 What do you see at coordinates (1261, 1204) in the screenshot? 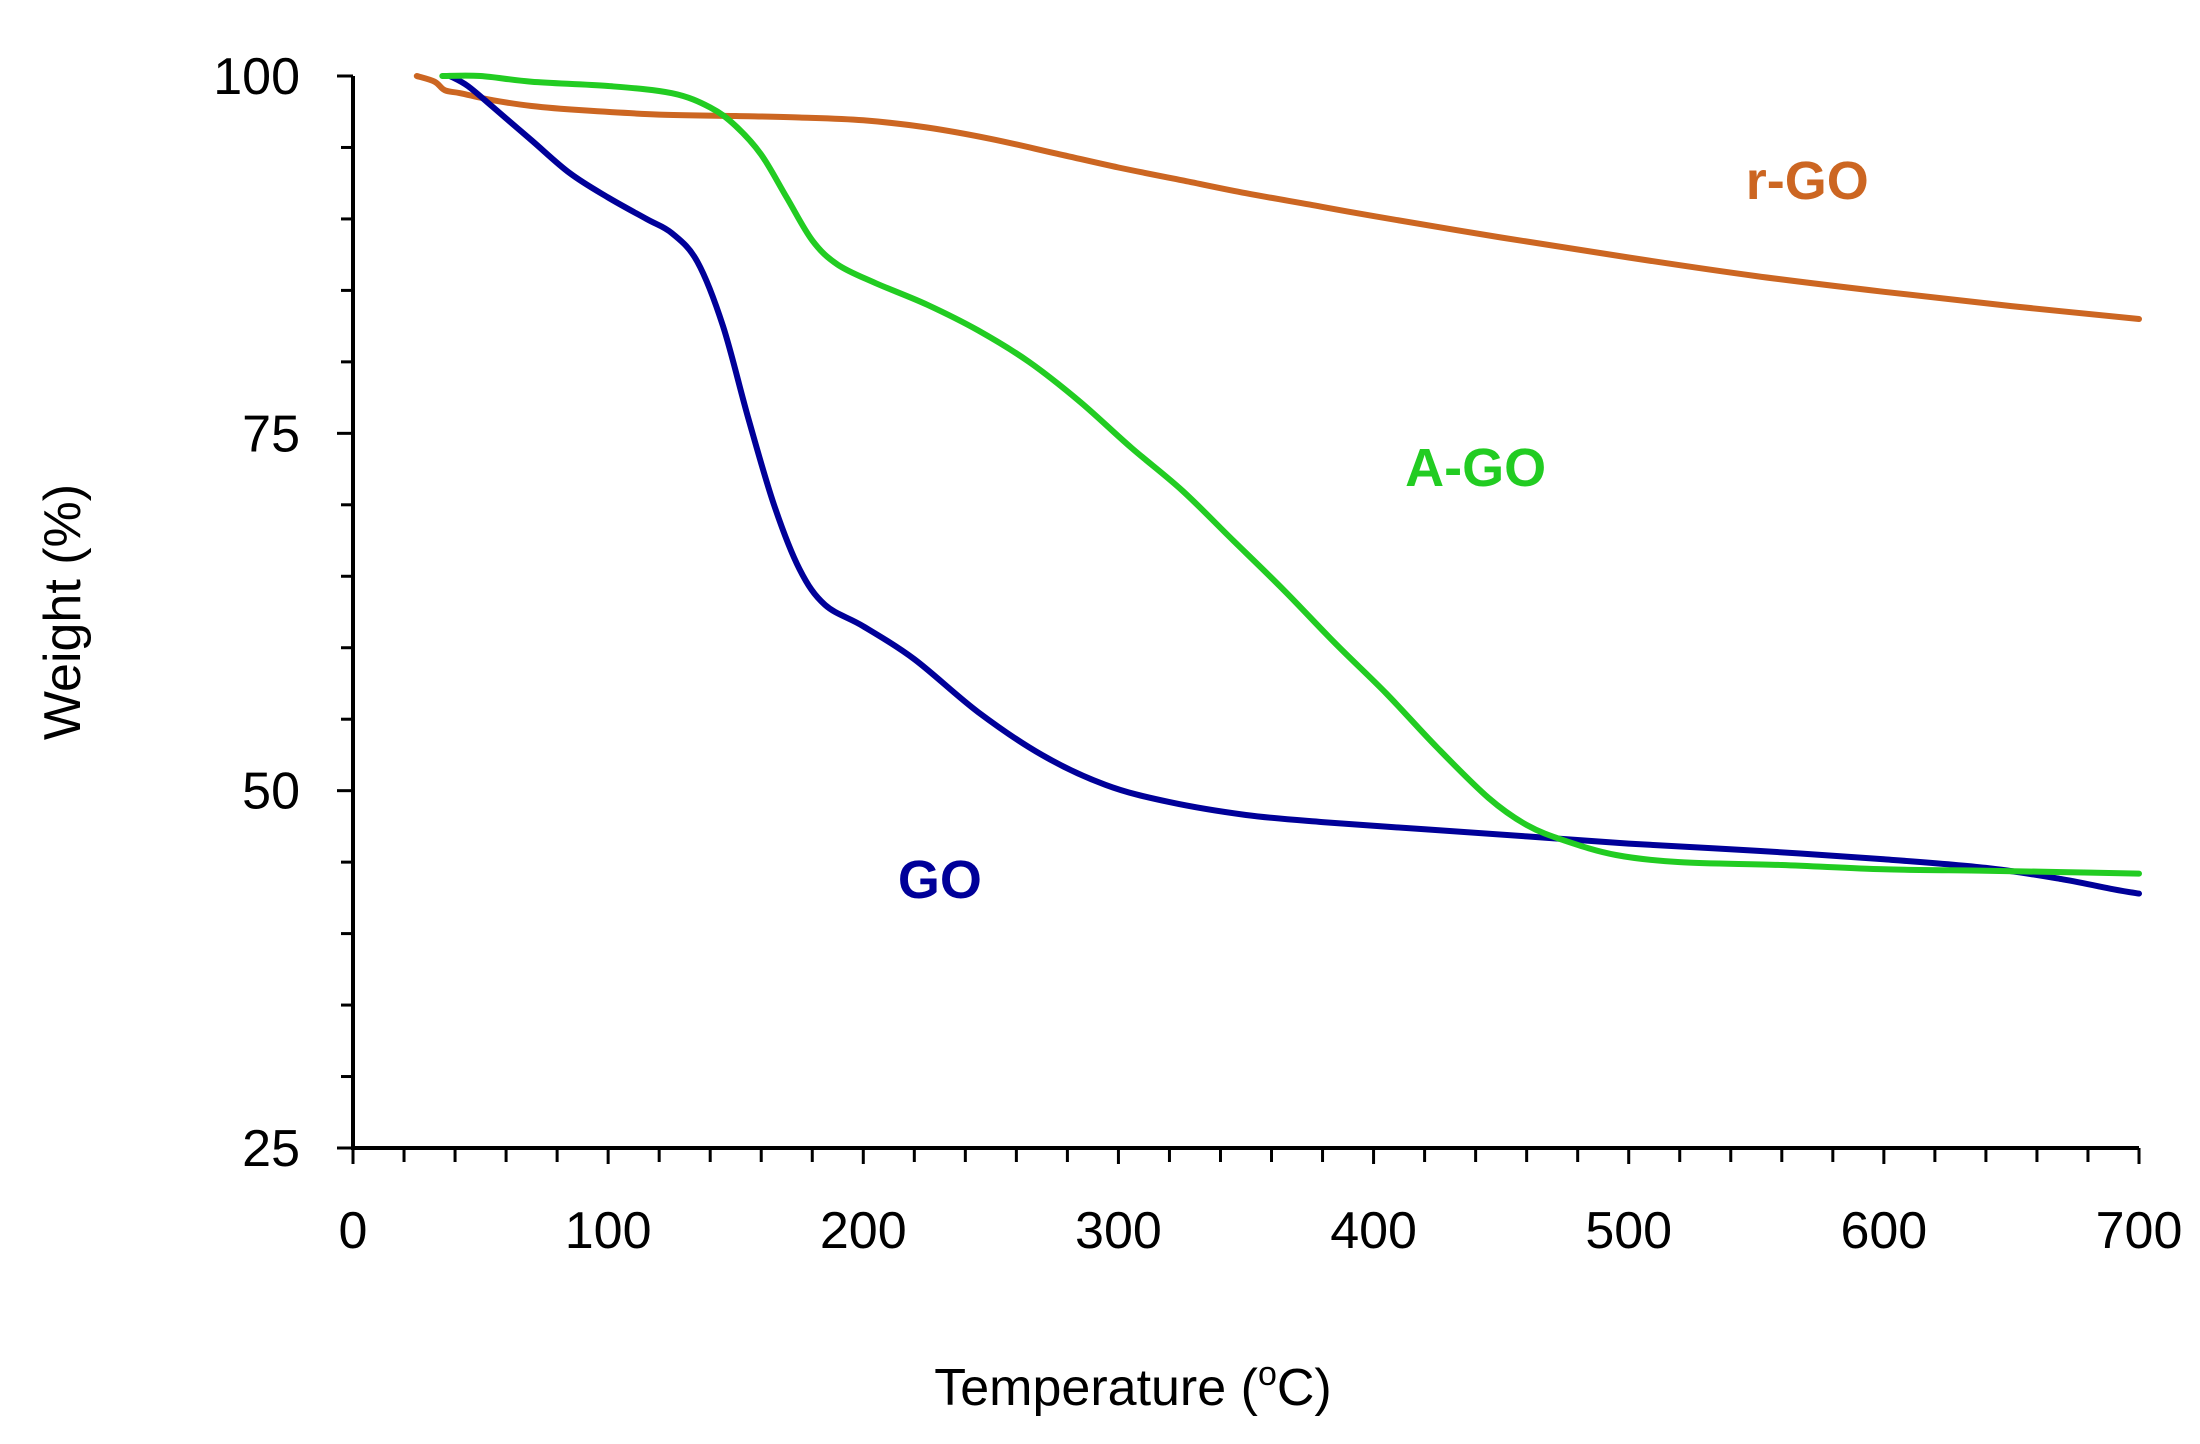
I see `x-ticks: 0 100 200 300 400 500 600 700` at bounding box center [1261, 1204].